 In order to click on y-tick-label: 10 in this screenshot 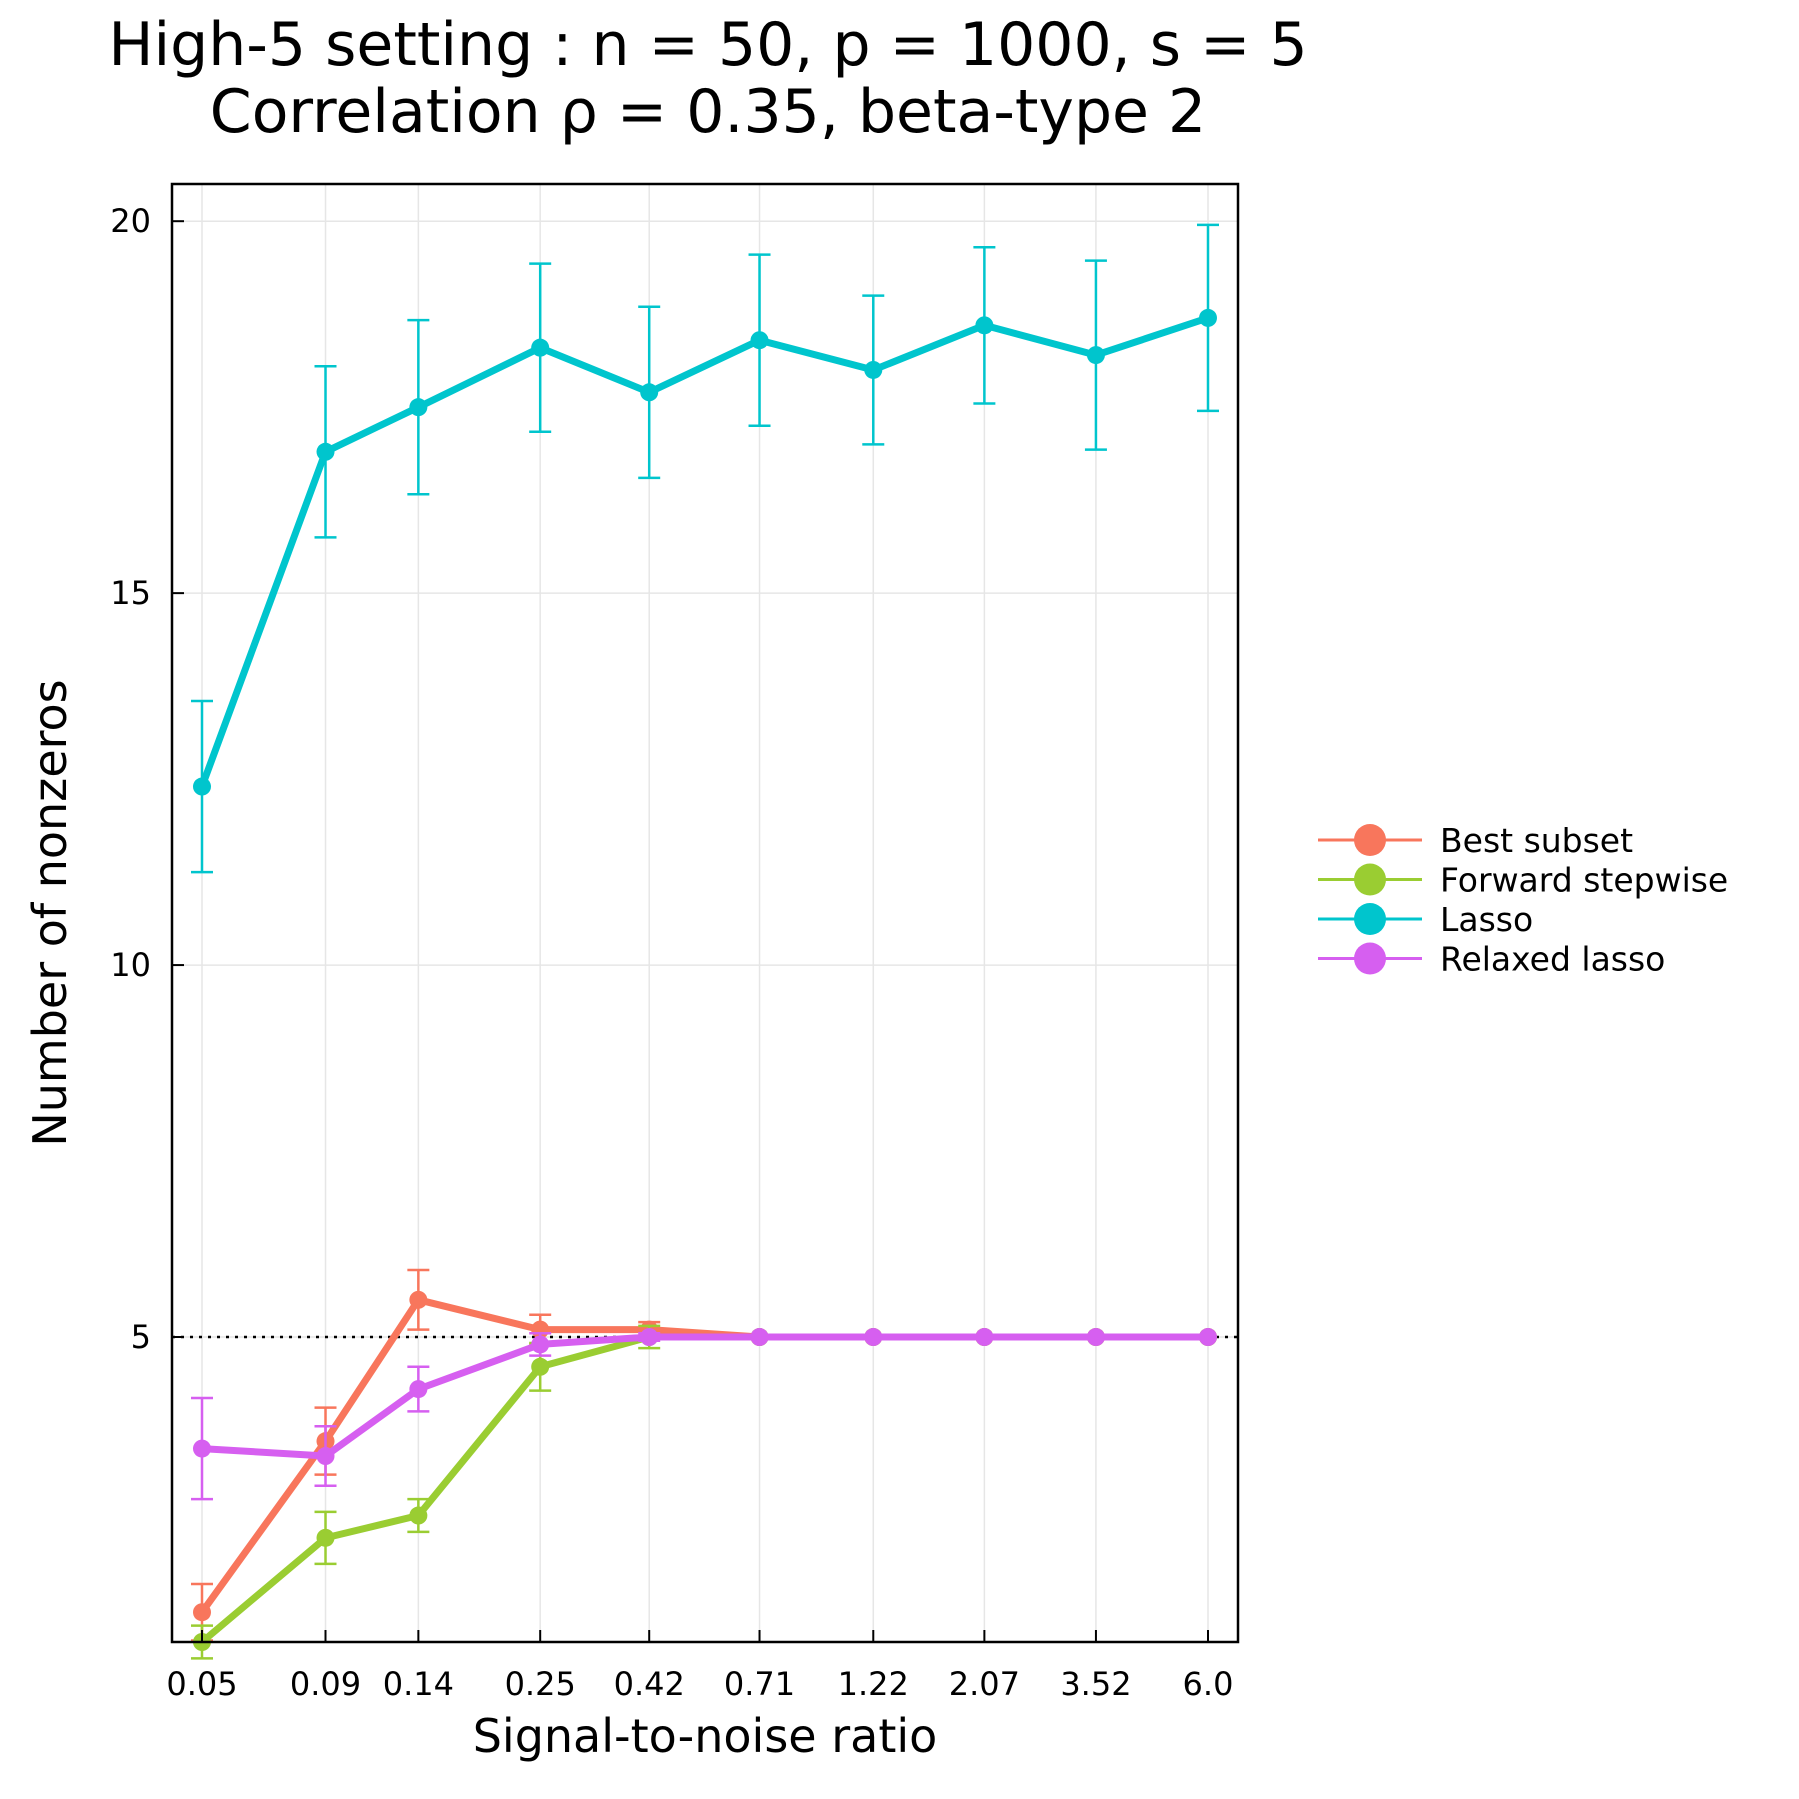, I will do `click(130, 965)`.